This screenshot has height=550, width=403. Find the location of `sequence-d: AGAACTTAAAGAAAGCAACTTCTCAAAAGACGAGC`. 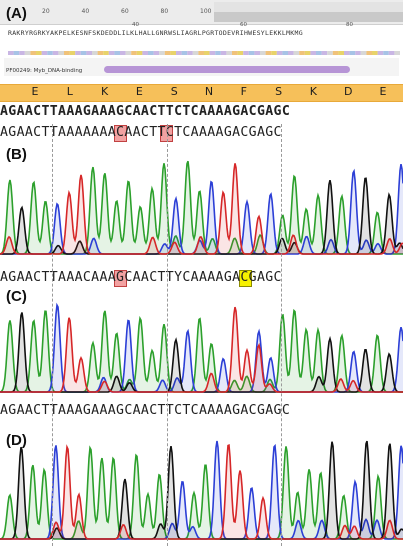

sequence-d: AGAACTTAAAGAAAGCAACTTCTCAAAAGACGAGC is located at coordinates (145, 410).